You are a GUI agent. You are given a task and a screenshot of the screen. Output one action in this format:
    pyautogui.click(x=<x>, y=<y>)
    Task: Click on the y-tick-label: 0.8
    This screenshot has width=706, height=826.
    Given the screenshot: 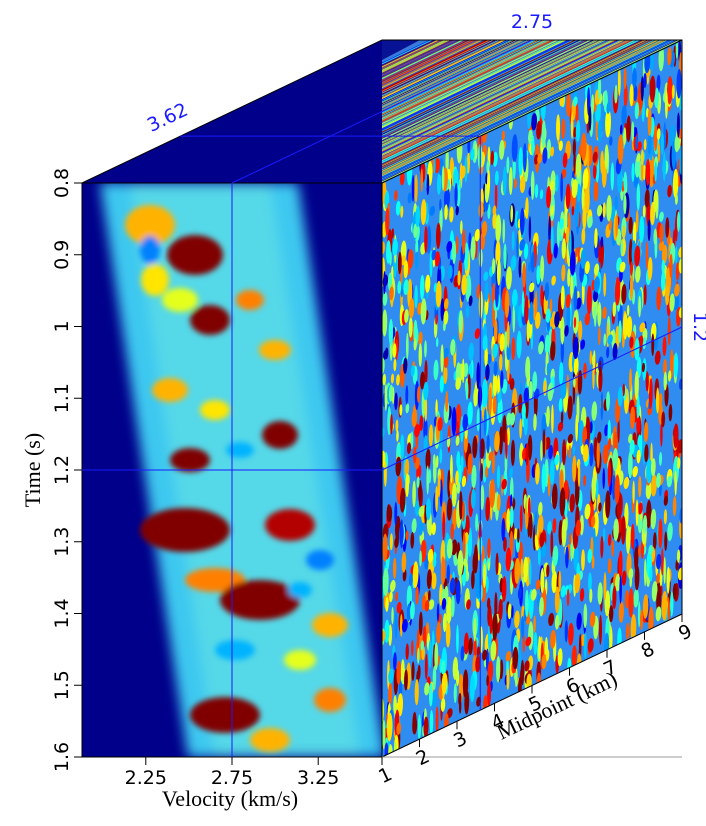 What is the action you would take?
    pyautogui.click(x=62, y=183)
    